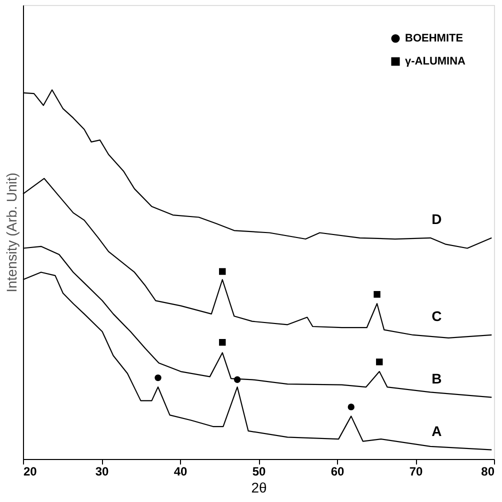  Describe the element at coordinates (337, 471) in the screenshot. I see `x-tick-label: 60` at that location.